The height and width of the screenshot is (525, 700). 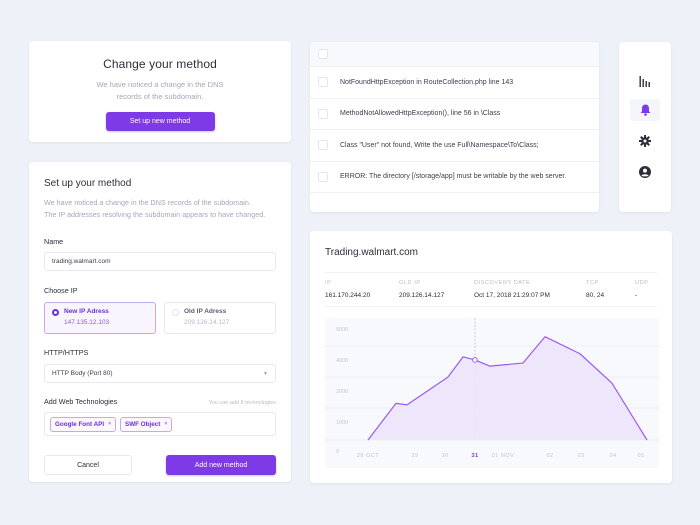 I want to click on info-col-udp: UDP -, so click(x=641, y=289).